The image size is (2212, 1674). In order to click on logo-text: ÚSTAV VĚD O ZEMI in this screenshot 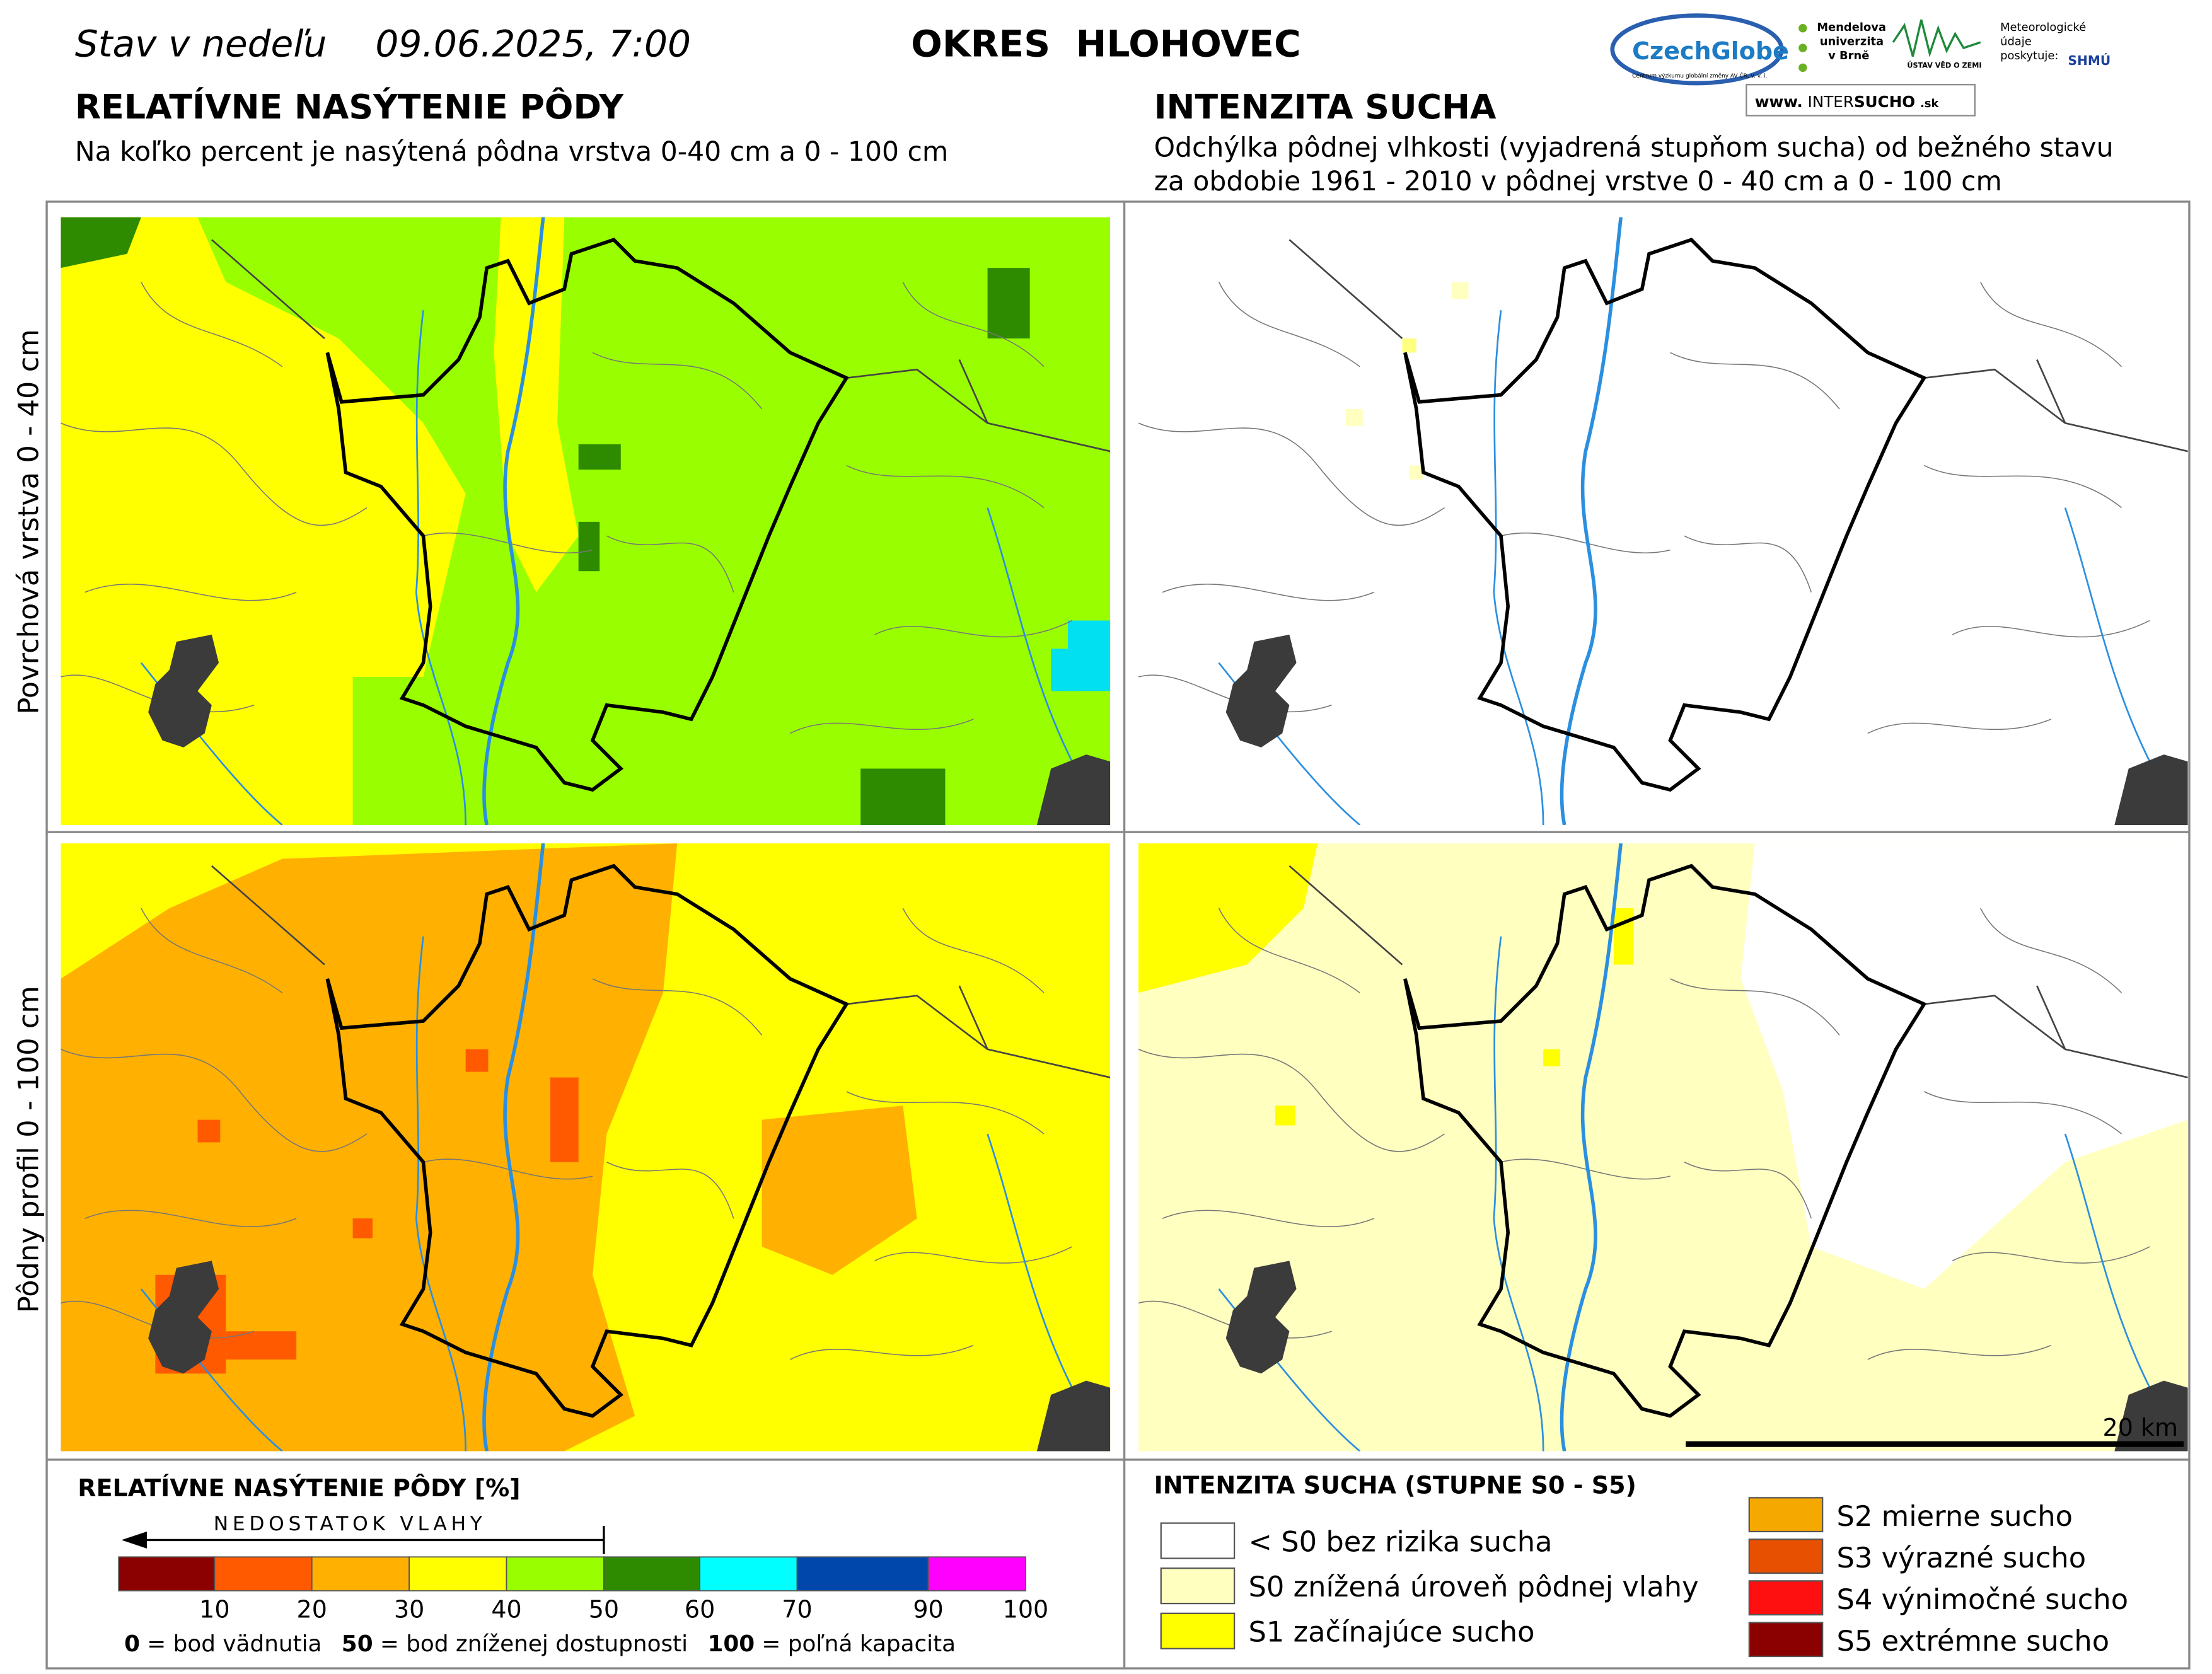, I will do `click(1944, 65)`.